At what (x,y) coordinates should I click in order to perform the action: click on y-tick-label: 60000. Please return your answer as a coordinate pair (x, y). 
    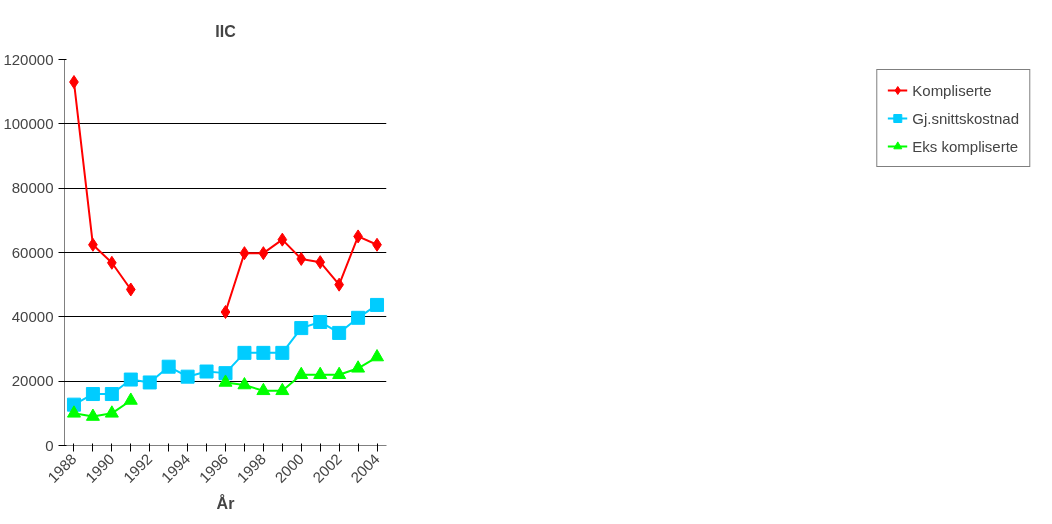
    Looking at the image, I should click on (32, 252).